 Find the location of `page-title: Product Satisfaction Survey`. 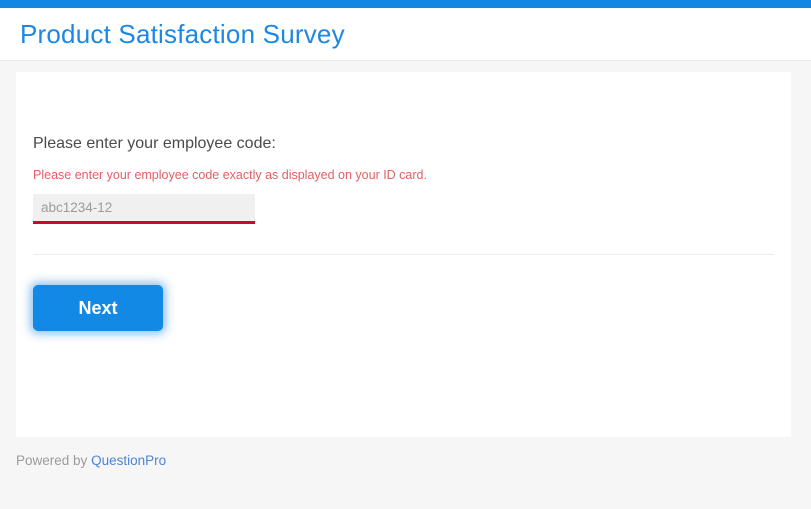

page-title: Product Satisfaction Survey is located at coordinates (182, 33).